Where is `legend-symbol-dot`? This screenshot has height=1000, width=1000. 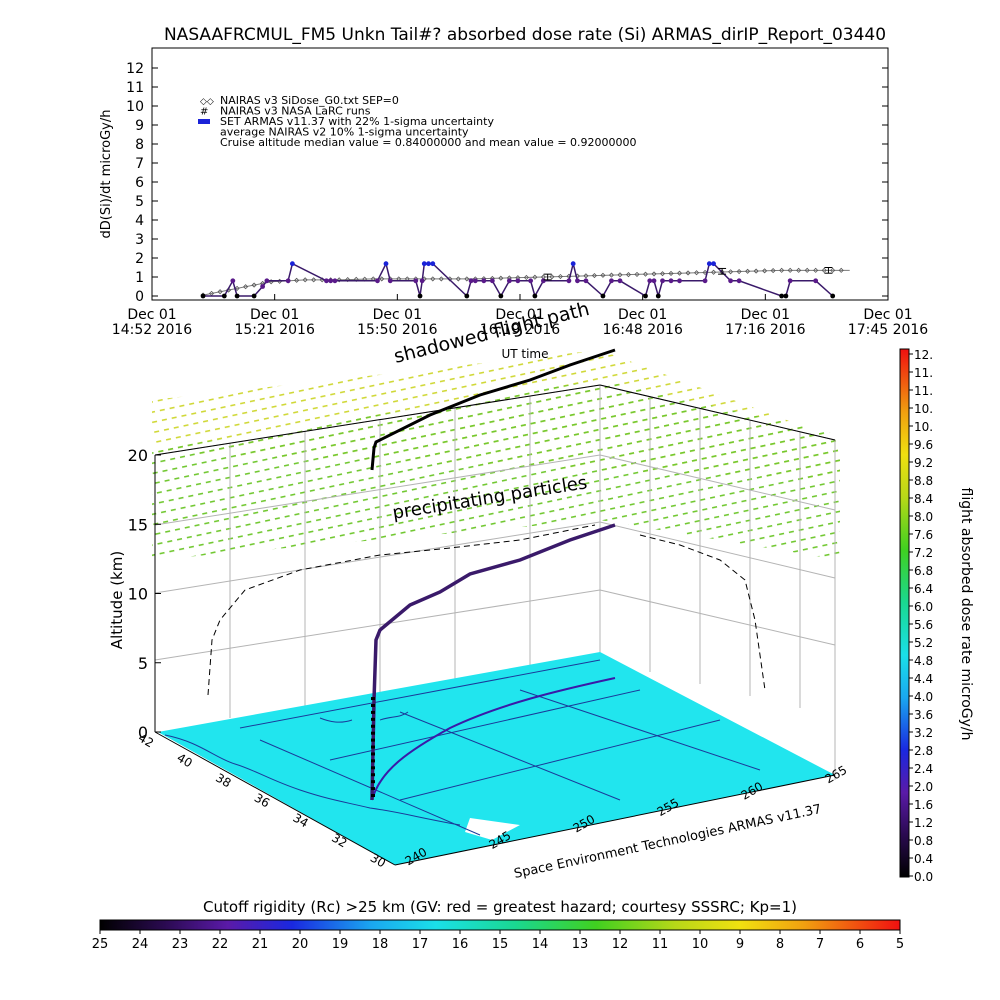
legend-symbol-dot is located at coordinates (204, 121).